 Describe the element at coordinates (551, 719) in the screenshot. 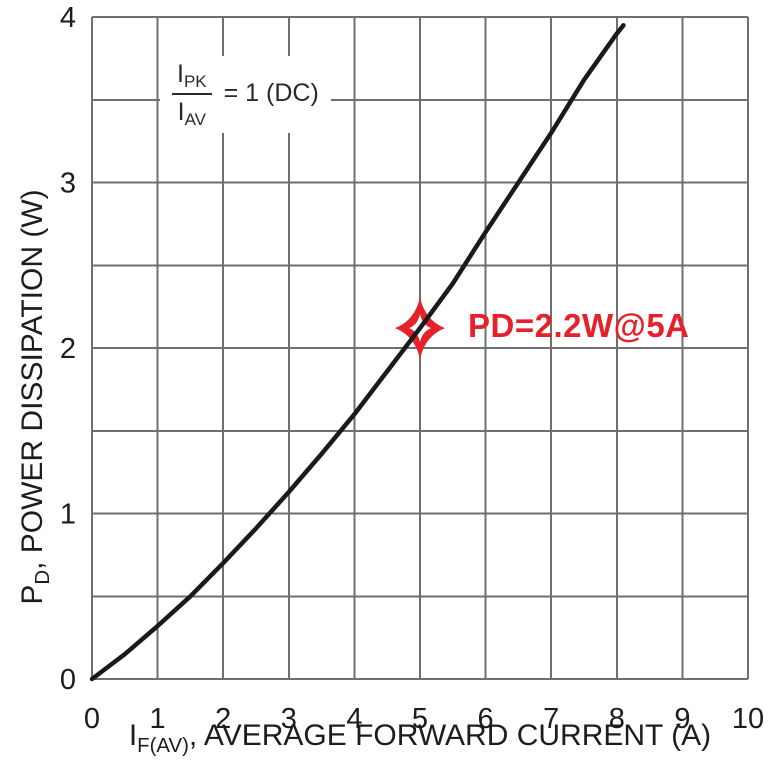

I see `x-tick-label: 7` at that location.